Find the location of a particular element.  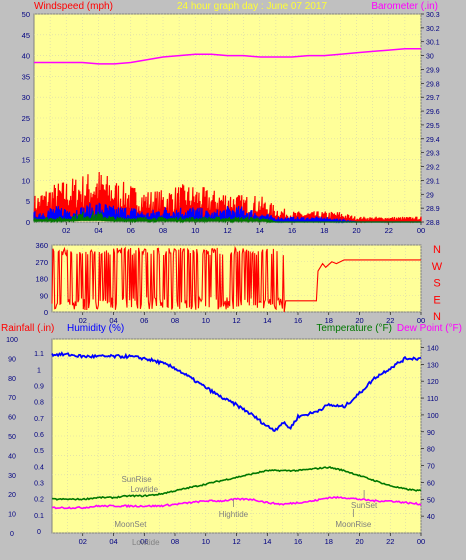

windspeed-tick-label: 30 is located at coordinates (26, 97).